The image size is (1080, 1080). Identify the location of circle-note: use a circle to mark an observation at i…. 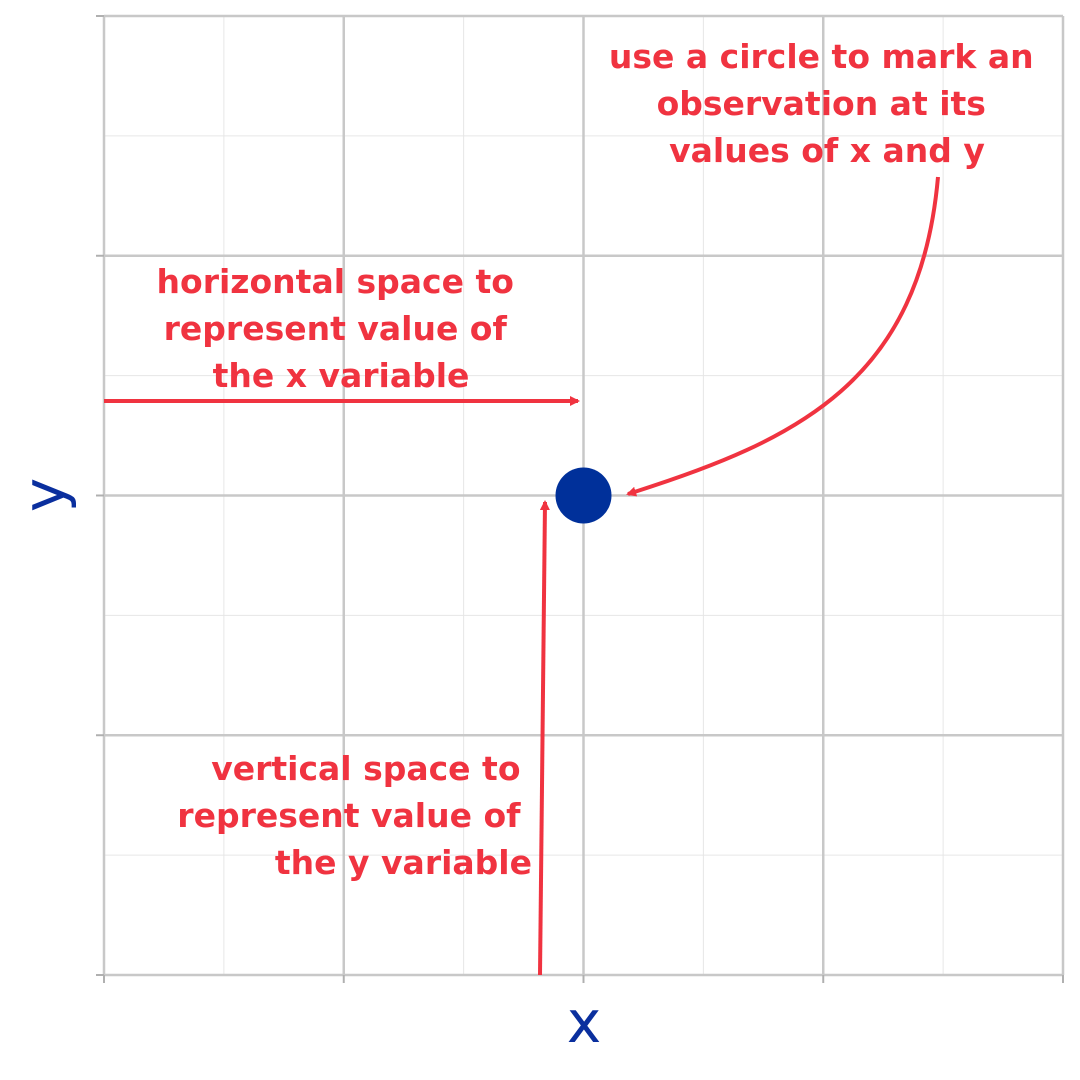
(827, 103).